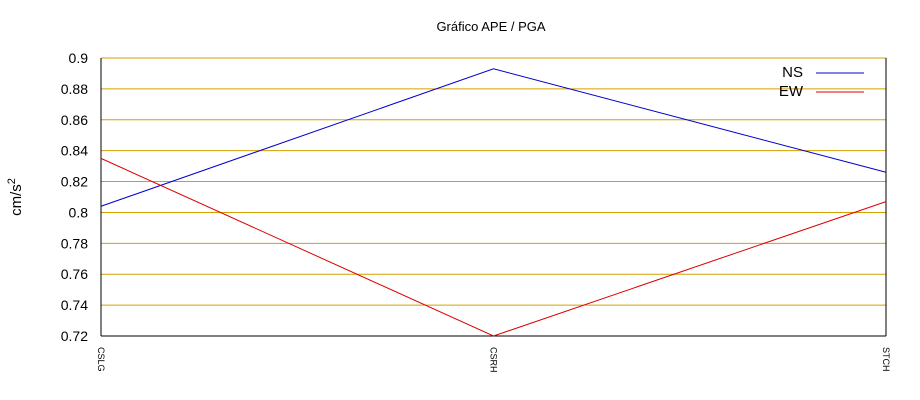  What do you see at coordinates (15, 197) in the screenshot?
I see `y-axis-label: cm/s2` at bounding box center [15, 197].